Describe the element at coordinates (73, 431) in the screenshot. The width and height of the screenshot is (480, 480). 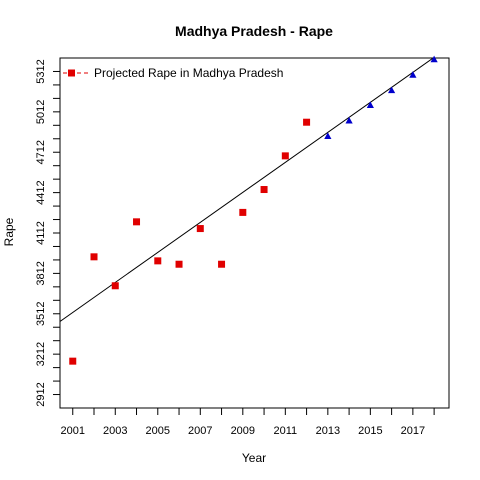
I see `x-tick-label: 2001` at that location.